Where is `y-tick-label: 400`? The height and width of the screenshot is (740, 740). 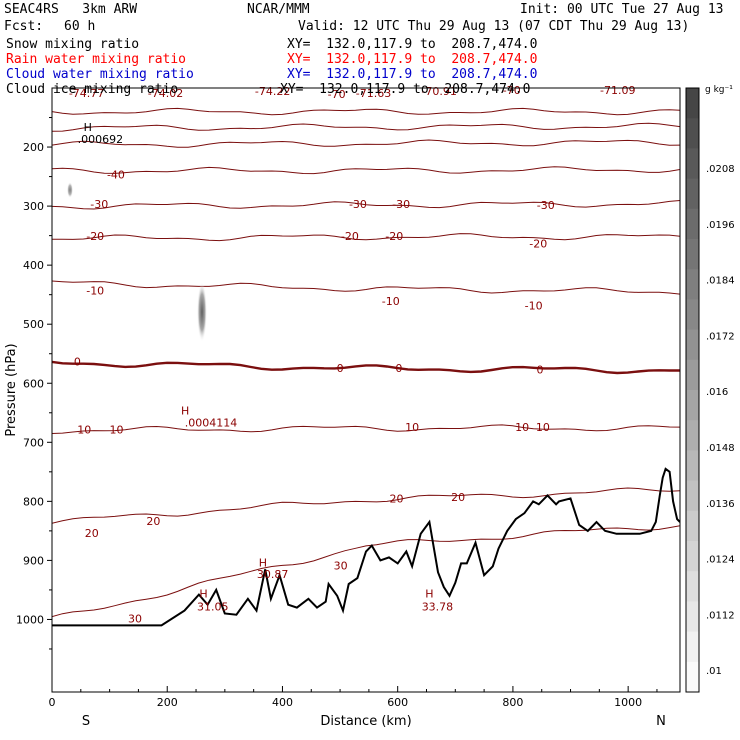 y-tick-label: 400 is located at coordinates (33, 265).